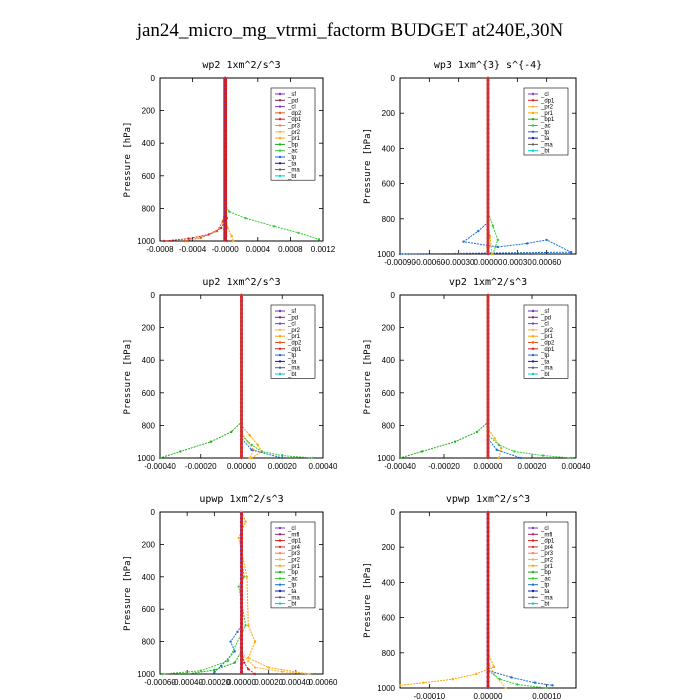 The image size is (700, 700). I want to click on x-tick-label: 0.00010, so click(546, 696).